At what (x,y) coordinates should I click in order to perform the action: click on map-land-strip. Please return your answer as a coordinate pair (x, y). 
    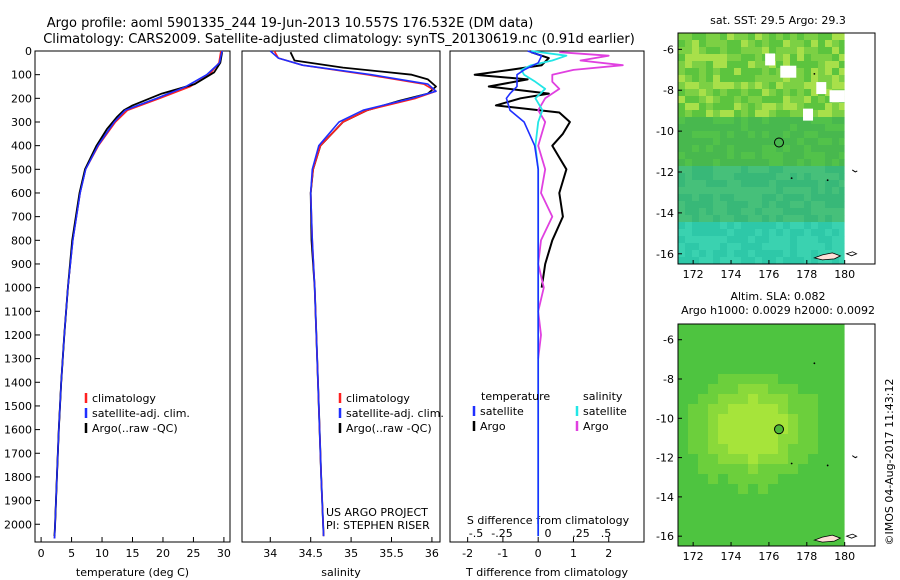
    Looking at the image, I should click on (859, 148).